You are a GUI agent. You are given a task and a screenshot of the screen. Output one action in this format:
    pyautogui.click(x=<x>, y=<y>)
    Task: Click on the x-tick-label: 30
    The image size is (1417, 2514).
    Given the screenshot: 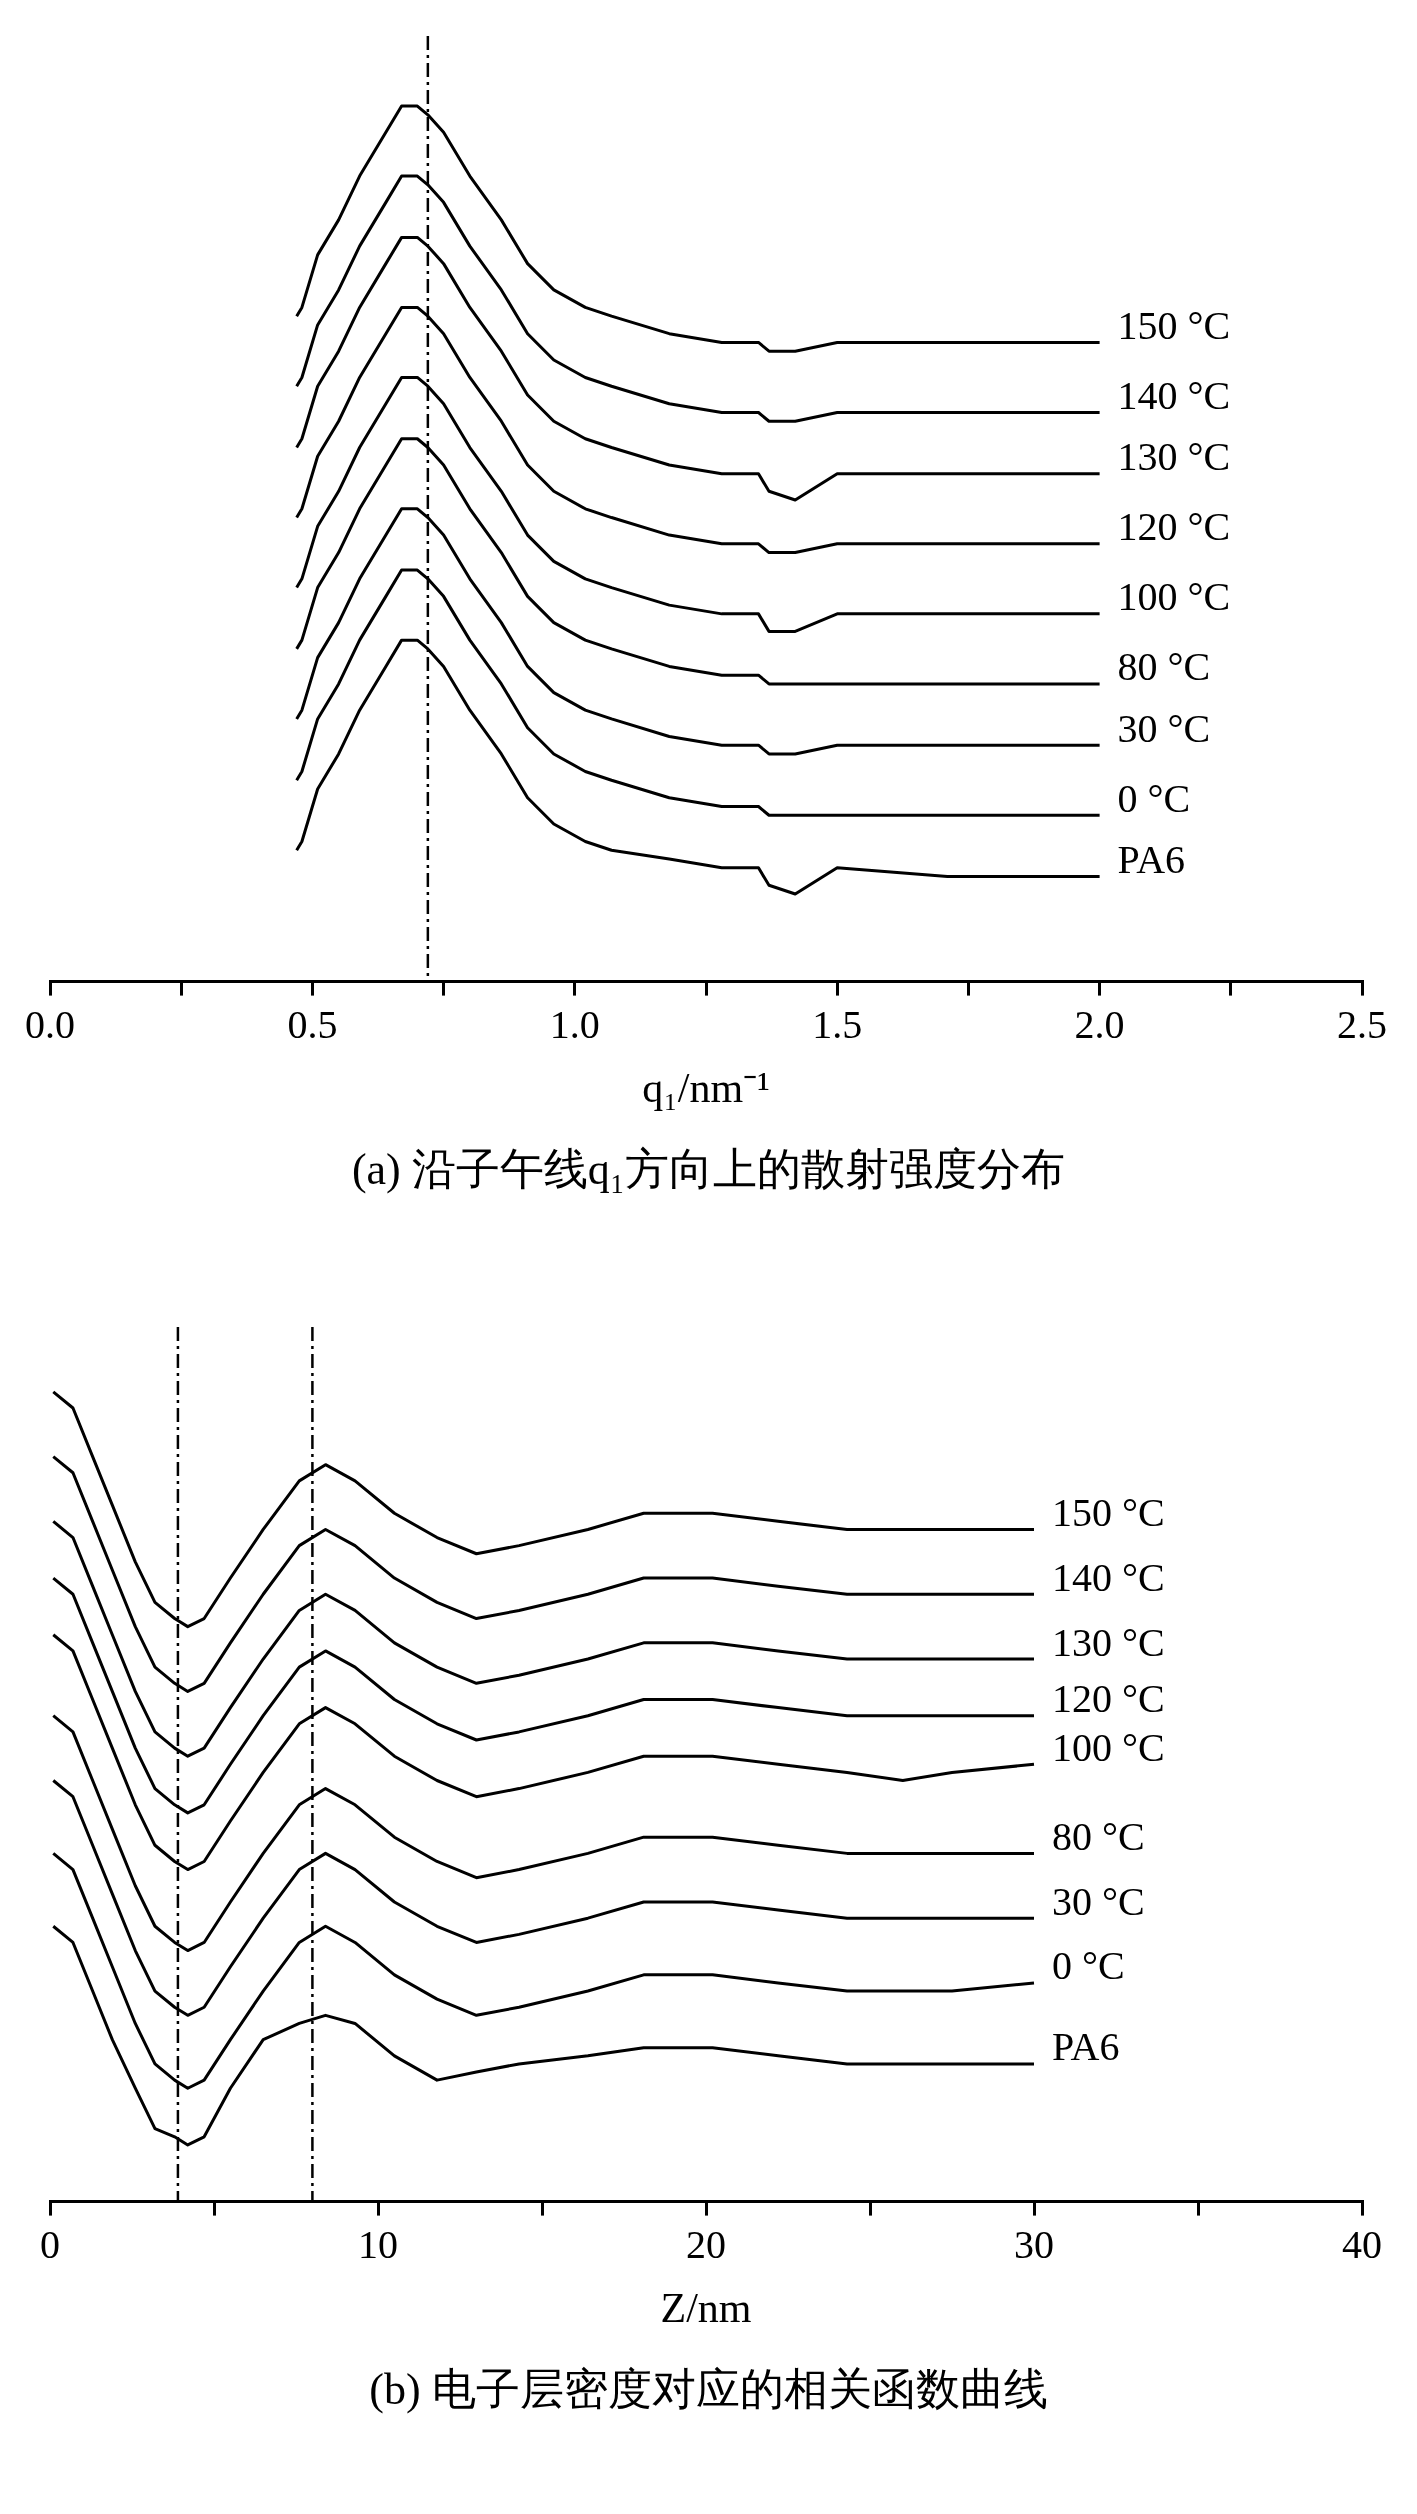 What is the action you would take?
    pyautogui.click(x=1034, y=2245)
    